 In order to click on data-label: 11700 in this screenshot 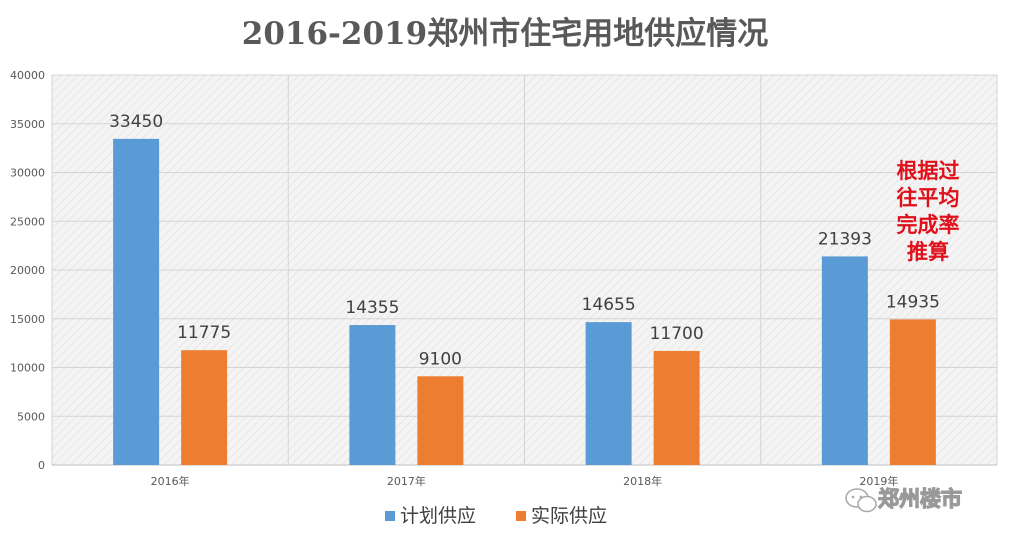, I will do `click(677, 334)`.